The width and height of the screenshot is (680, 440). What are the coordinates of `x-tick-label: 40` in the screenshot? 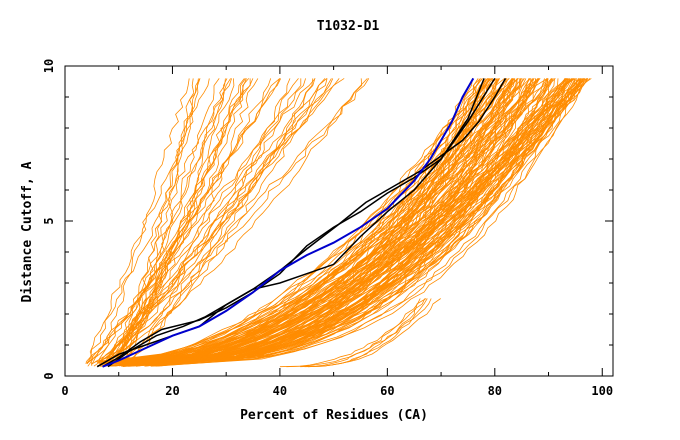 It's located at (280, 391).